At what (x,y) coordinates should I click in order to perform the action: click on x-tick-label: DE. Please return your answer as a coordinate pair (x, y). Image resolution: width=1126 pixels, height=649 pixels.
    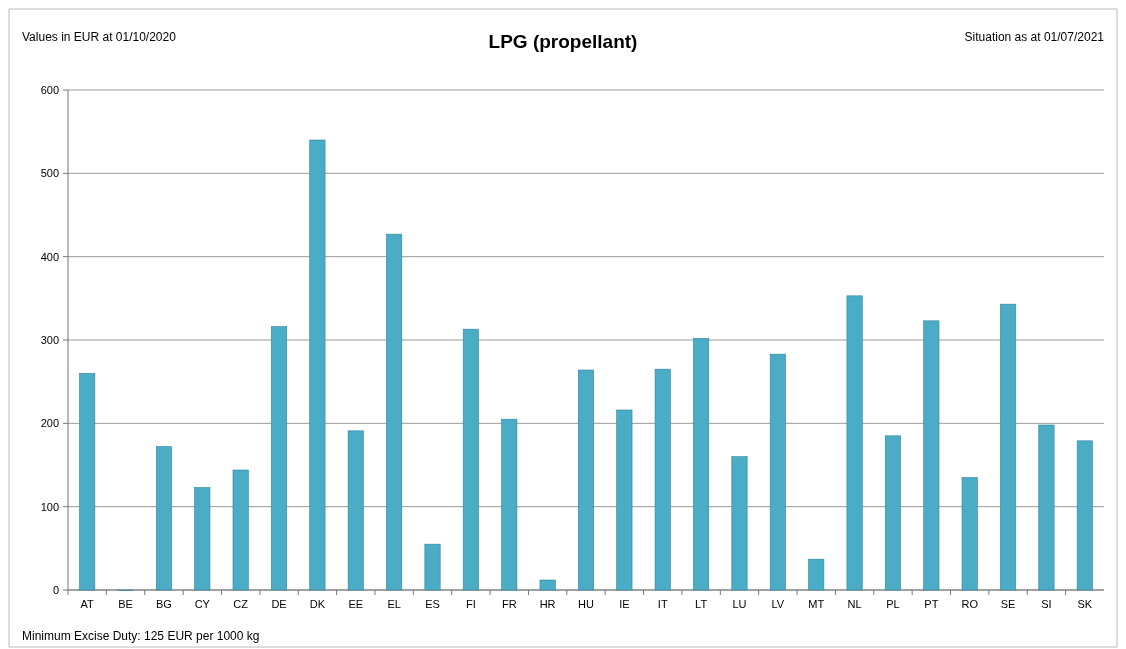
    Looking at the image, I should click on (279, 604).